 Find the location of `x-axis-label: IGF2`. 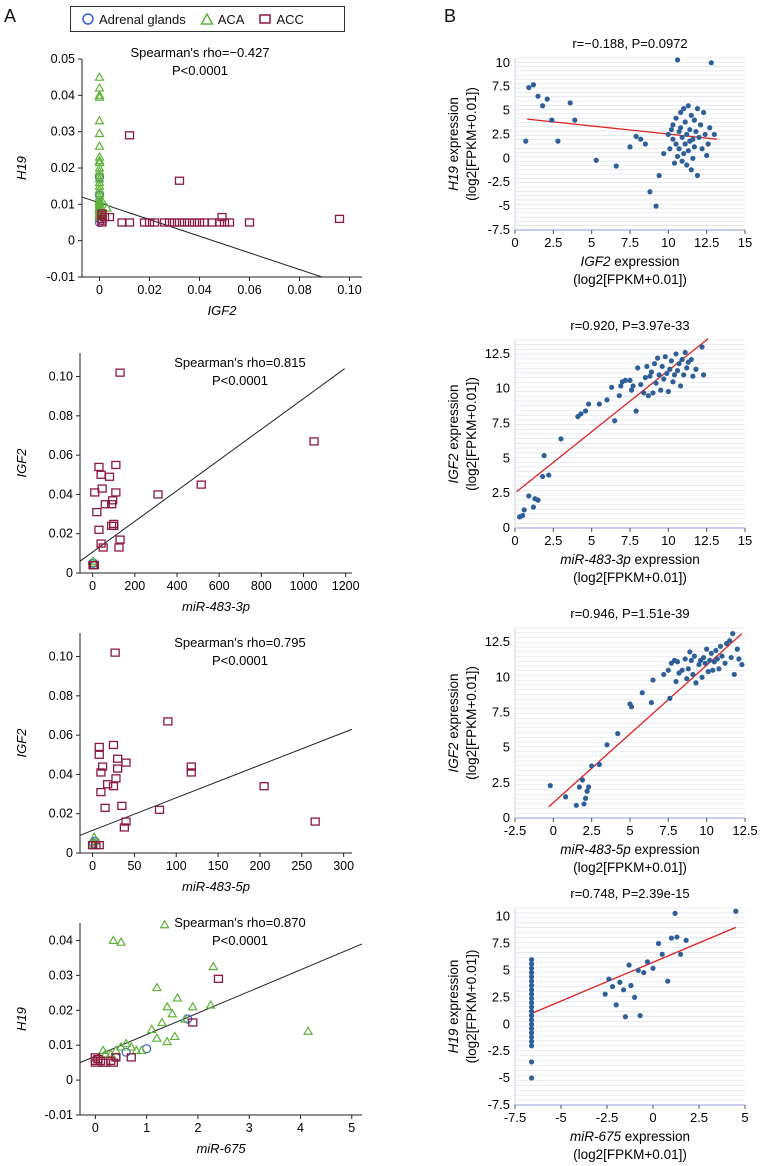

x-axis-label: IGF2 is located at coordinates (223, 310).